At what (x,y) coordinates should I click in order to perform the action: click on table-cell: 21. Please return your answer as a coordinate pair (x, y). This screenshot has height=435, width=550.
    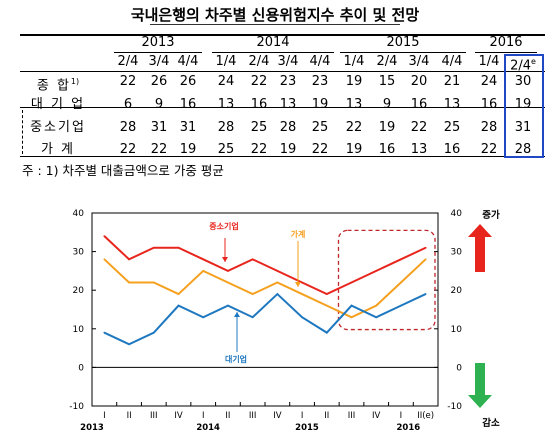
    Looking at the image, I should click on (452, 81).